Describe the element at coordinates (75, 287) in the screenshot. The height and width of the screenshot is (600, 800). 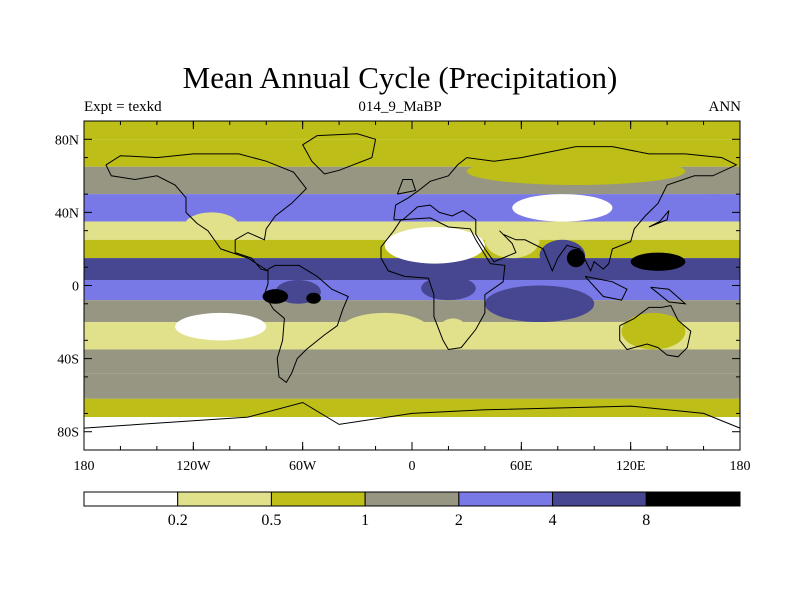
I see `lat-tick-label: 0` at that location.